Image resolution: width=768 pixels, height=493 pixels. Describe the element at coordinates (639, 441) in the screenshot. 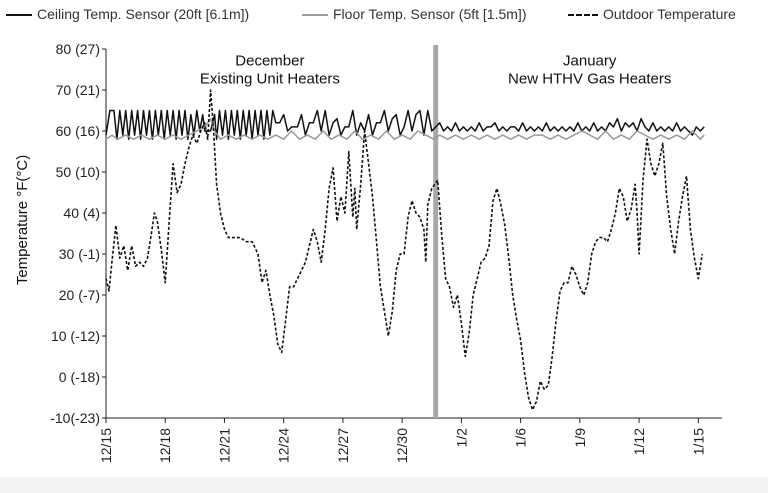

I see `x-tick-label: 1/12` at that location.